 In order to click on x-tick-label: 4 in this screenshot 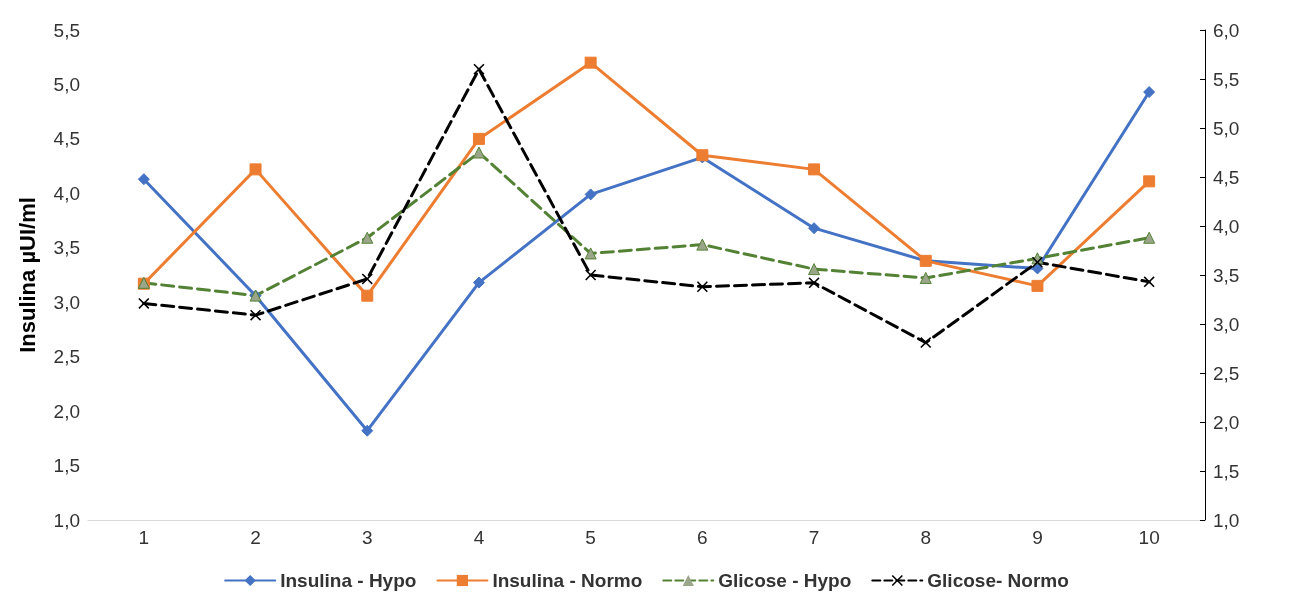, I will do `click(479, 537)`.